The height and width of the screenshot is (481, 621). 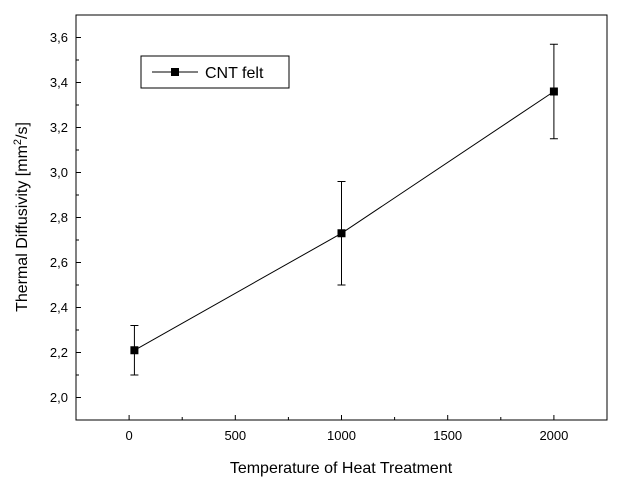 What do you see at coordinates (447, 435) in the screenshot?
I see `x-tick-label: 1500` at bounding box center [447, 435].